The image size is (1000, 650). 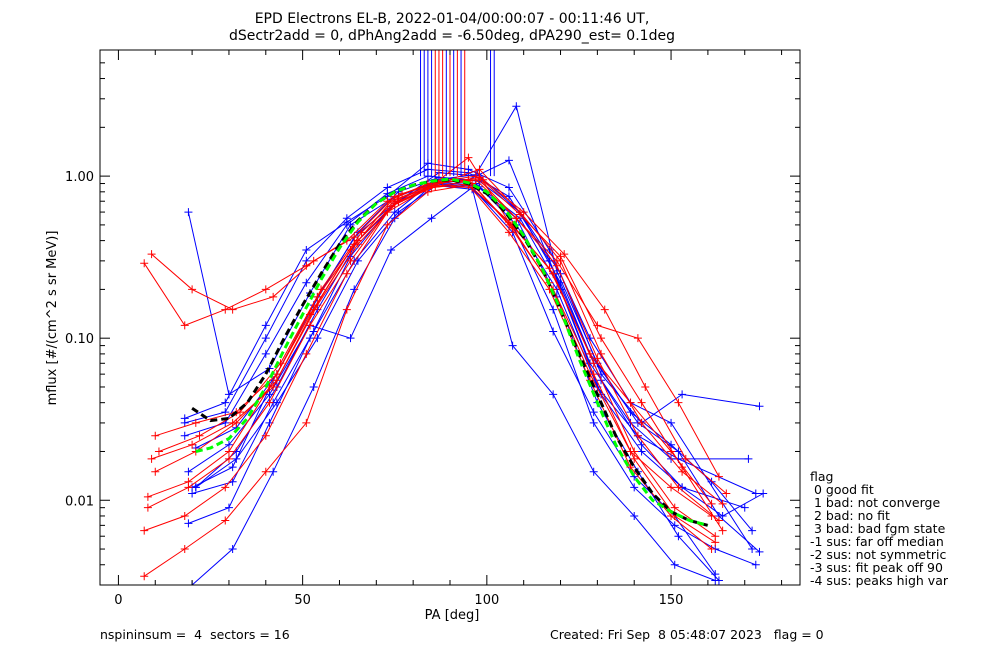 I want to click on y-axis-label: mflux [#/(cm^2 s sr MeV)], so click(x=52, y=318).